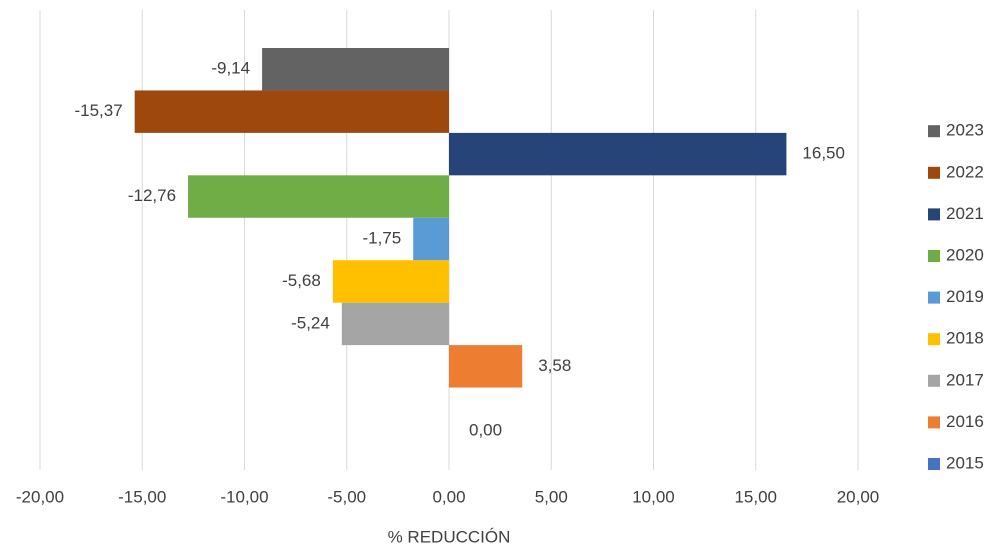 The image size is (997, 549). What do you see at coordinates (152, 195) in the screenshot?
I see `data-label: -12,76` at bounding box center [152, 195].